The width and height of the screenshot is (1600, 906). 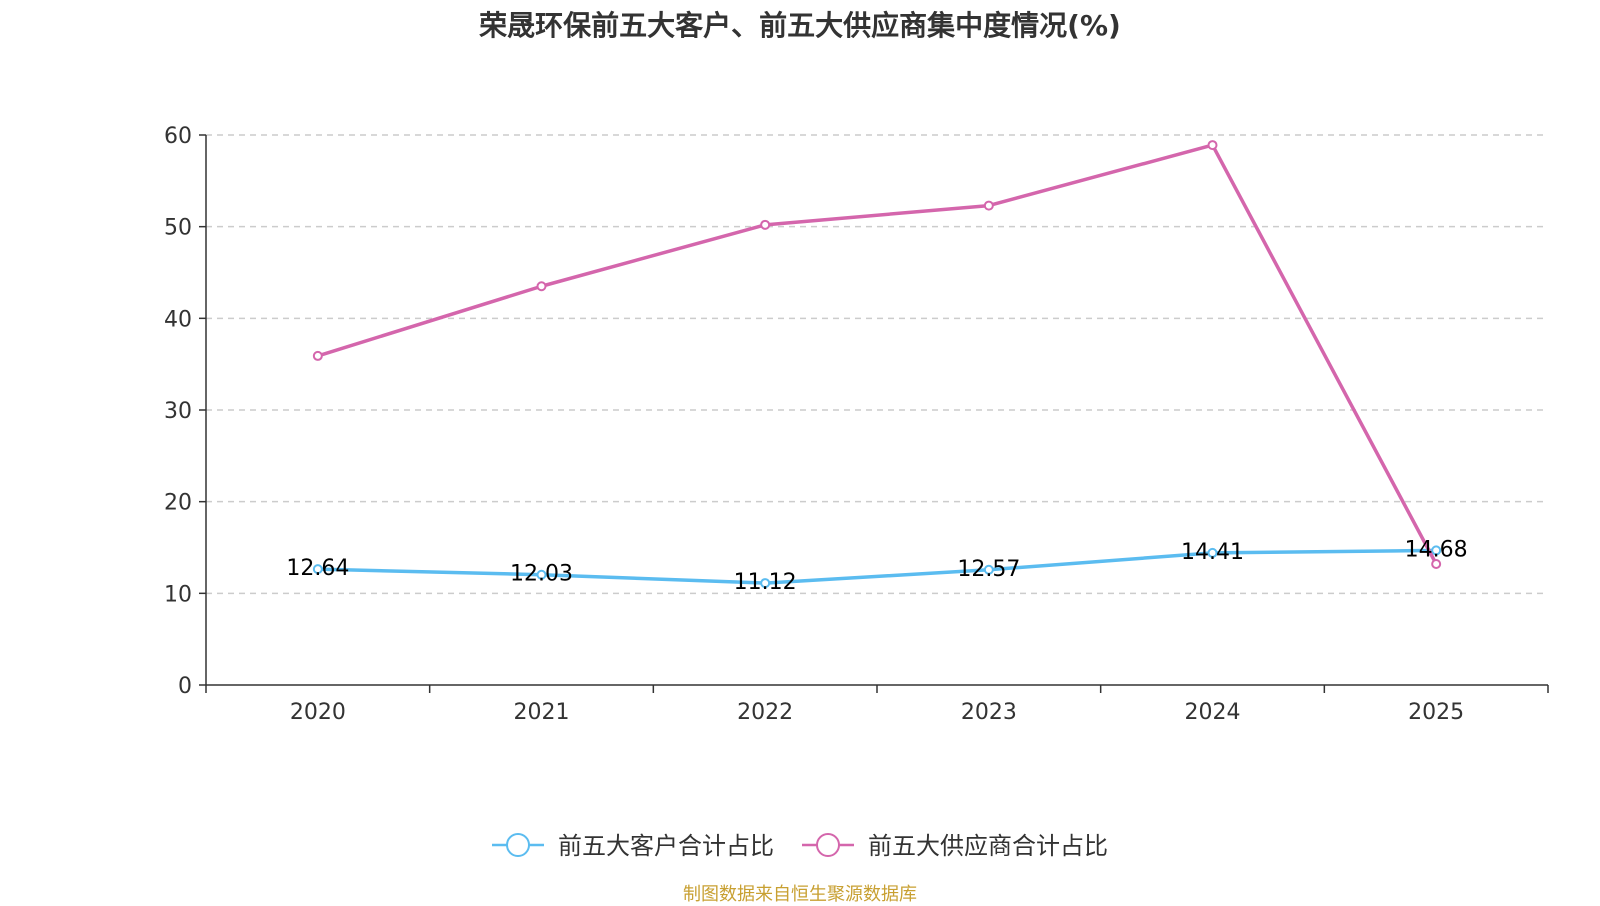 What do you see at coordinates (318, 712) in the screenshot?
I see `x-tick-label: 2020` at bounding box center [318, 712].